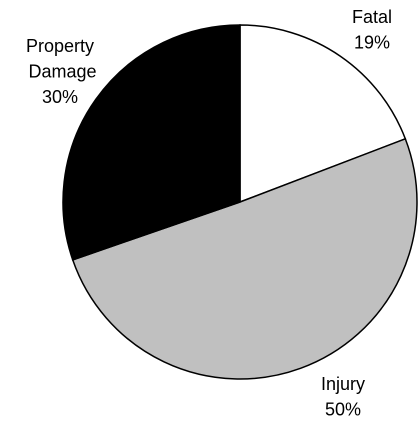  What do you see at coordinates (372, 17) in the screenshot?
I see `slice-label: Fatal` at bounding box center [372, 17].